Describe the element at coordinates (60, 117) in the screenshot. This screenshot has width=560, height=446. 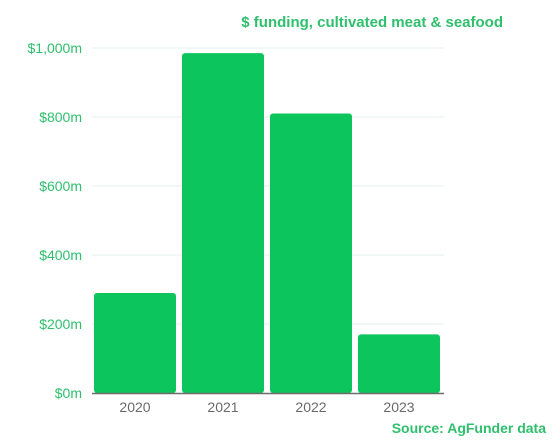
I see `y-tick-label: $800m` at that location.